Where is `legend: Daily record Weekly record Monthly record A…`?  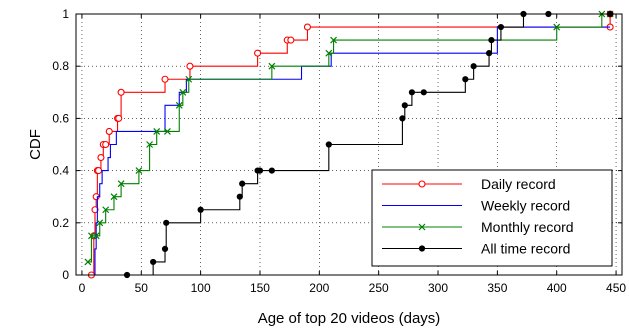 legend: Daily record Weekly record Monthly record A… is located at coordinates (492, 218).